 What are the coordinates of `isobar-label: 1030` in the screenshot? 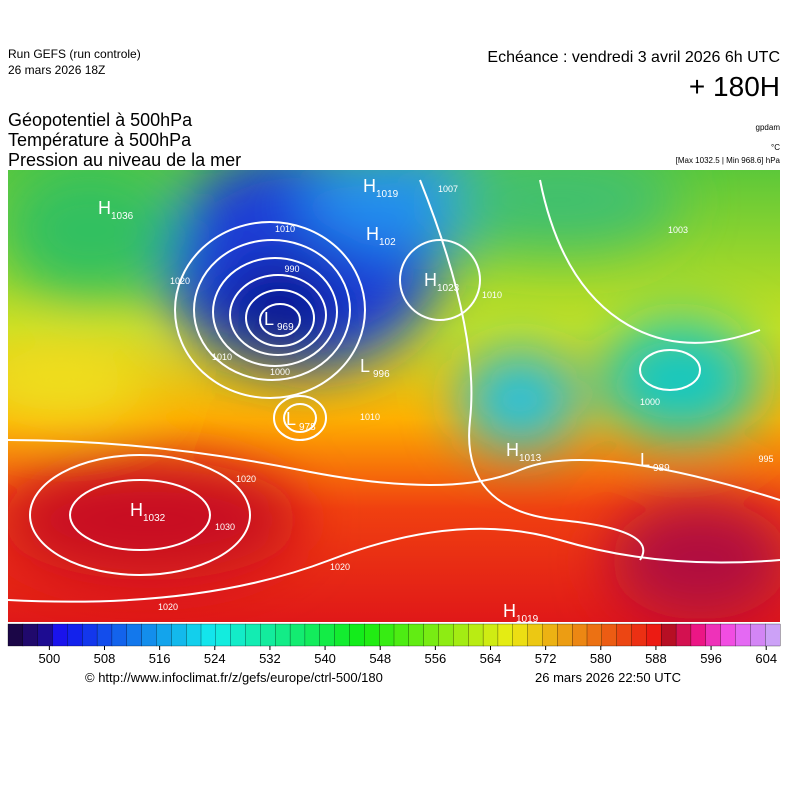 It's located at (225, 527).